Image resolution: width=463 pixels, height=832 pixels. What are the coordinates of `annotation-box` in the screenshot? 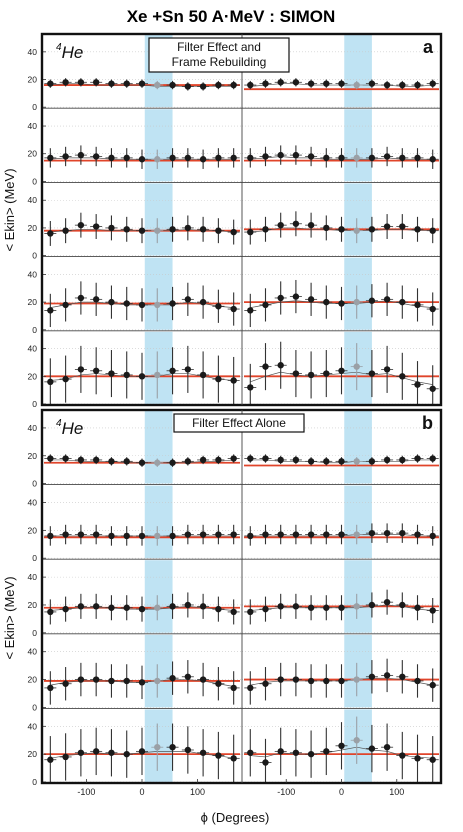 It's located at (219, 55).